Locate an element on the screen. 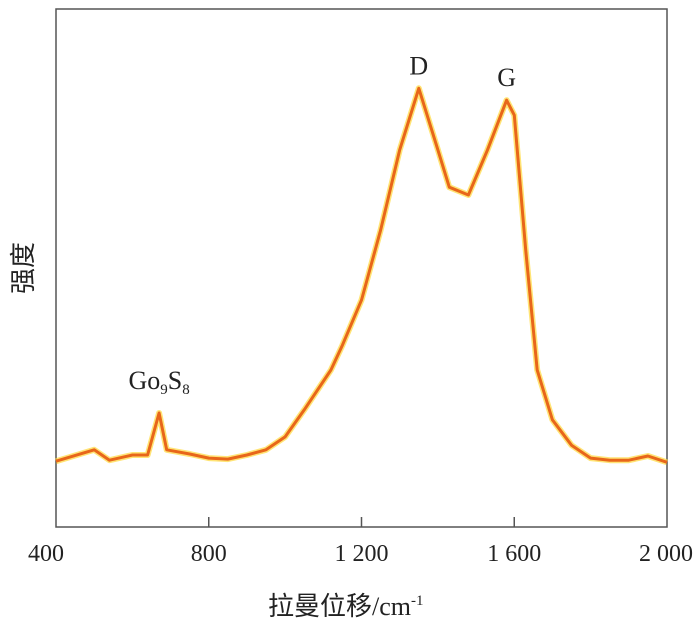  x-tick-label: 800 is located at coordinates (209, 554).